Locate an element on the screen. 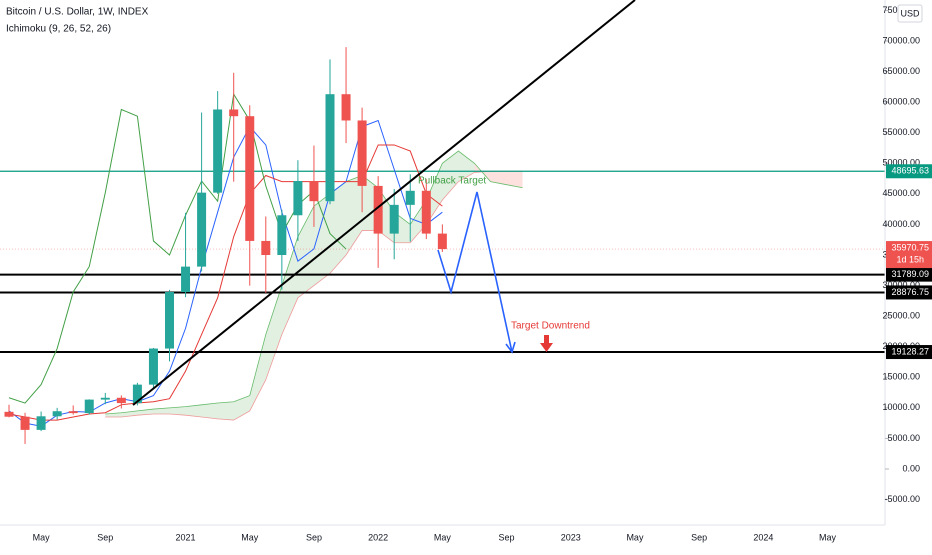  indicator-legend: Ichimoku (9, 26, 52, 26) is located at coordinates (58, 29).